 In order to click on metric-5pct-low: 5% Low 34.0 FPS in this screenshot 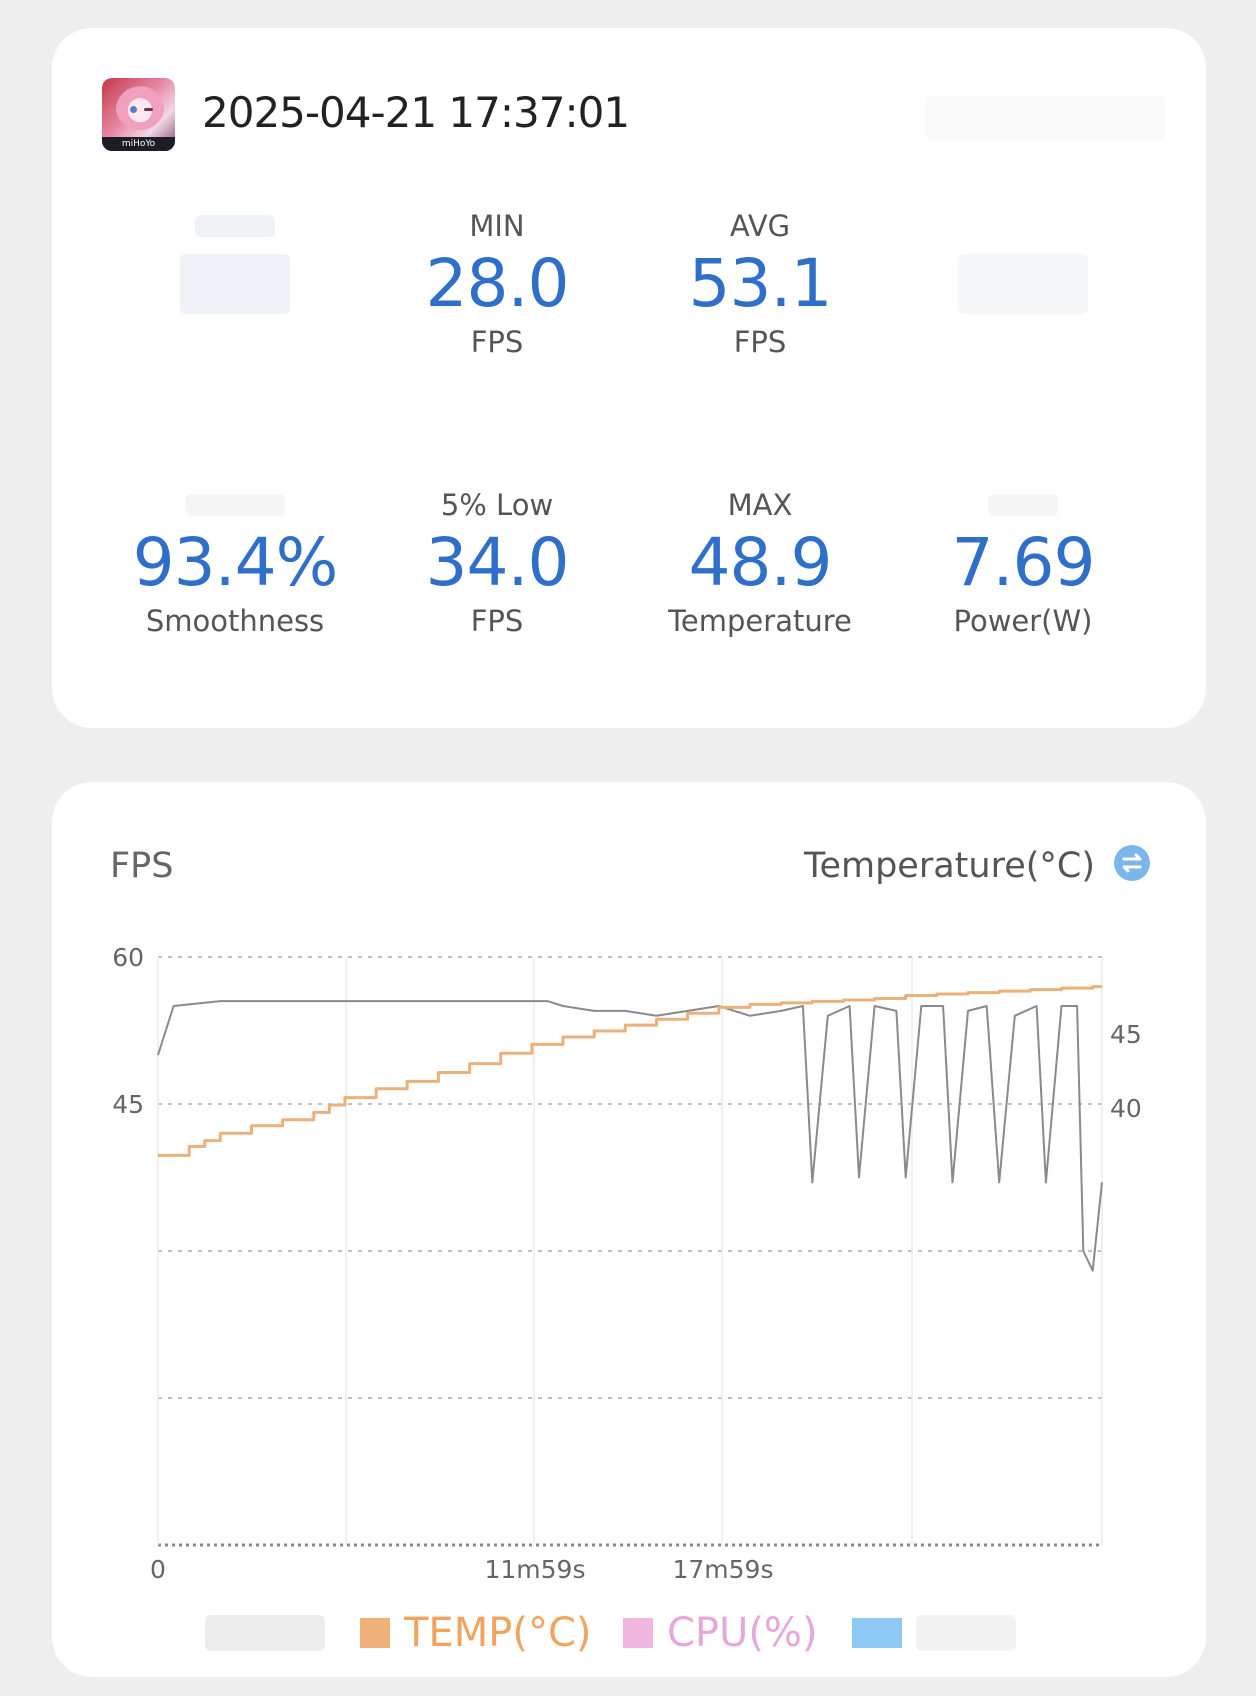, I will do `click(497, 563)`.